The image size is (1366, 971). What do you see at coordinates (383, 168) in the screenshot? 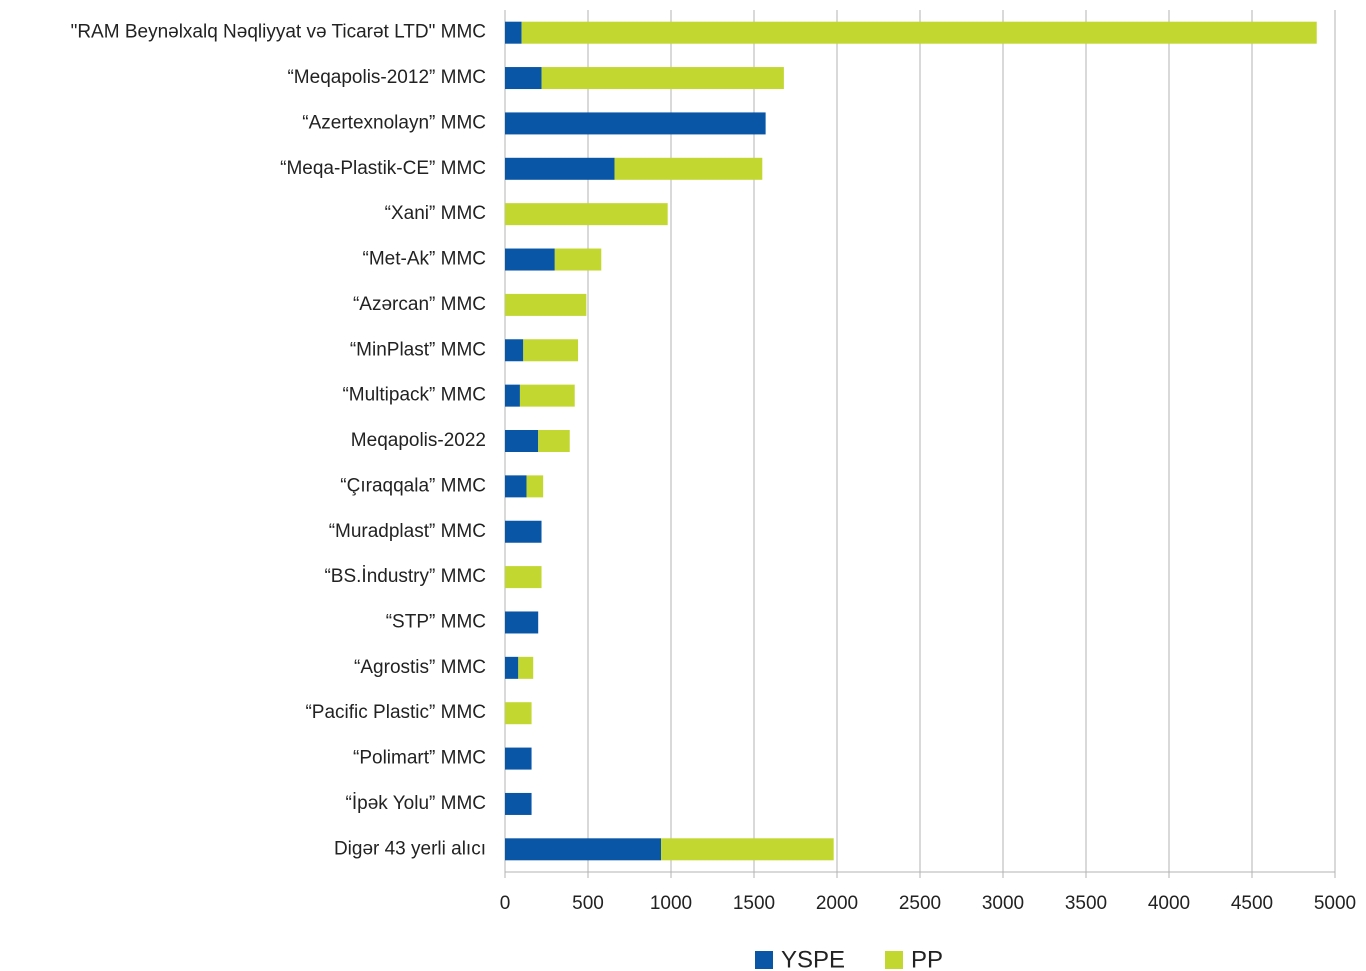
I see `y-tick-label: “Meqa-Plastik-CE” MMC` at bounding box center [383, 168].